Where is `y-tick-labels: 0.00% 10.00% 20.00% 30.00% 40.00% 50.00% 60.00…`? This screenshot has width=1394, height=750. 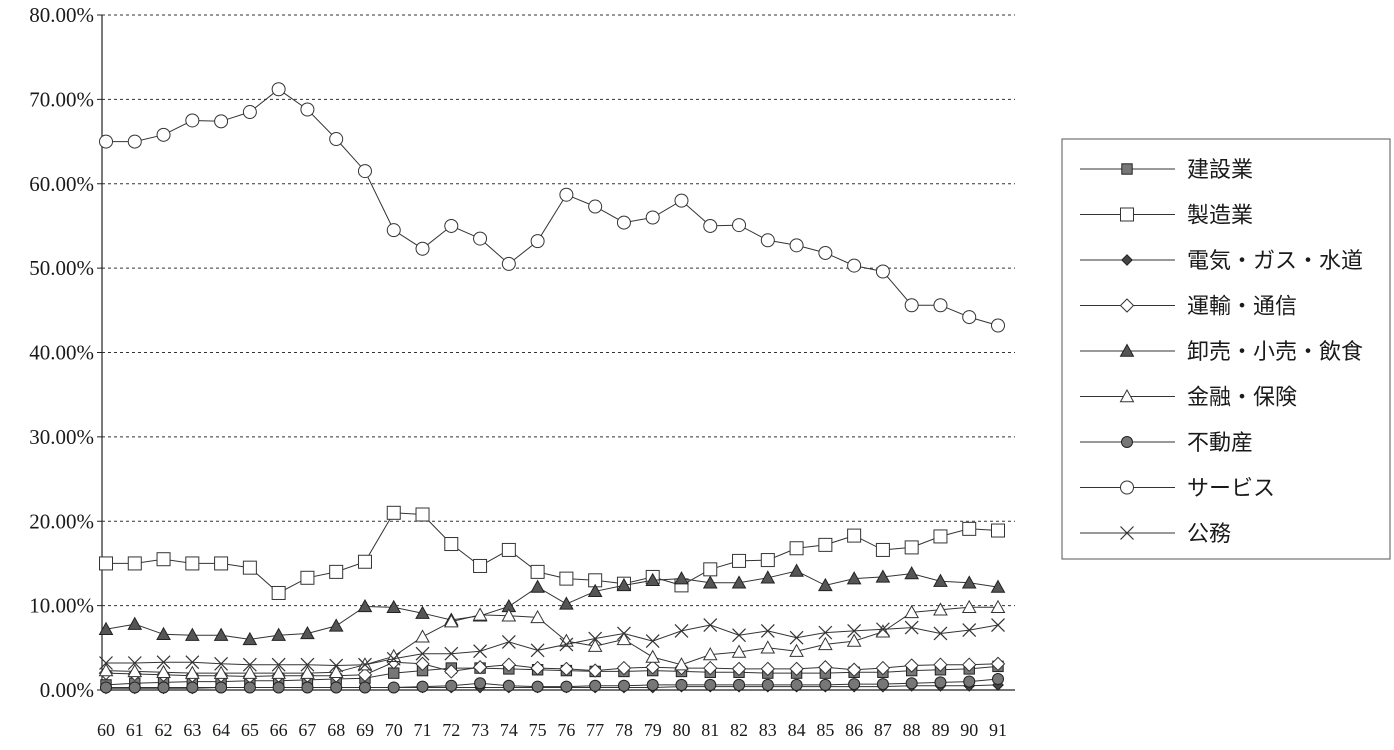
y-tick-labels: 0.00% 10.00% 20.00% 30.00% 40.00% 50.00% 60.00… is located at coordinates (61, 352).